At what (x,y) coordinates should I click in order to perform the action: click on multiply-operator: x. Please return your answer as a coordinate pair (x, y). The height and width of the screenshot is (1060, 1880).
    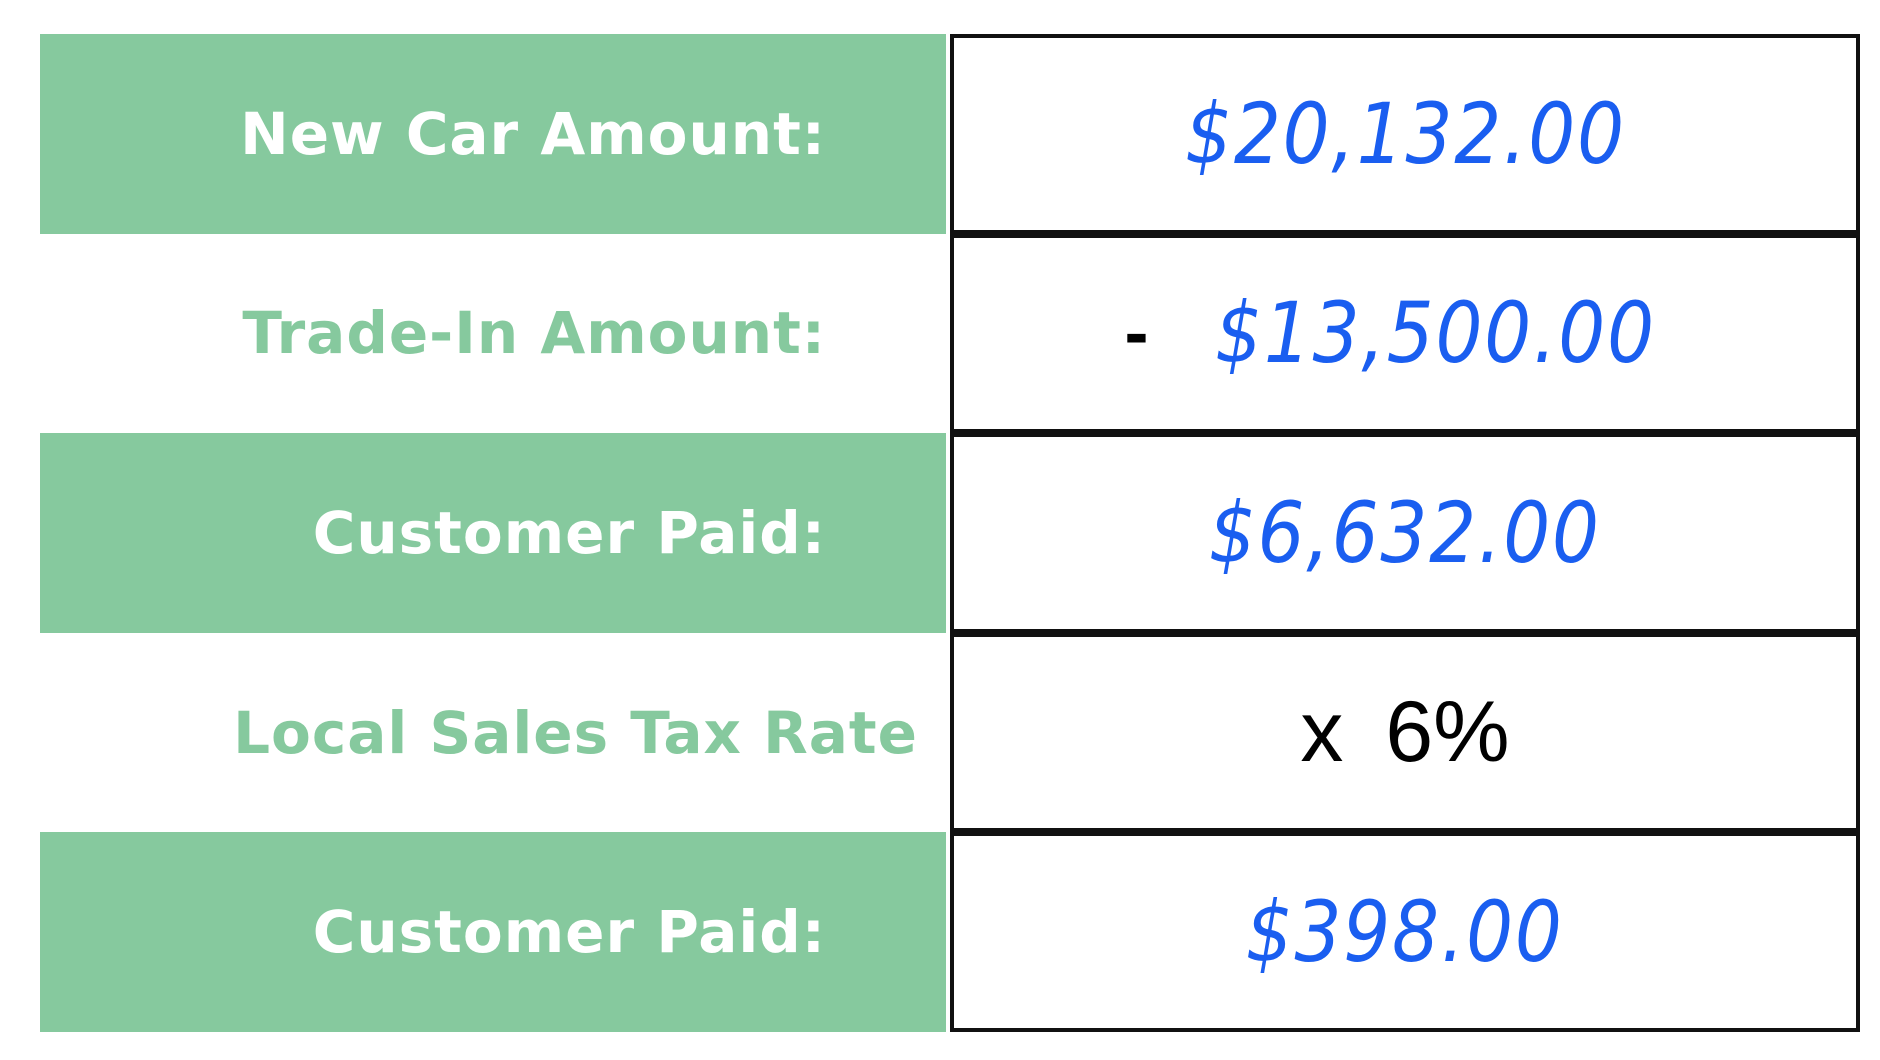
    Looking at the image, I should click on (1322, 732).